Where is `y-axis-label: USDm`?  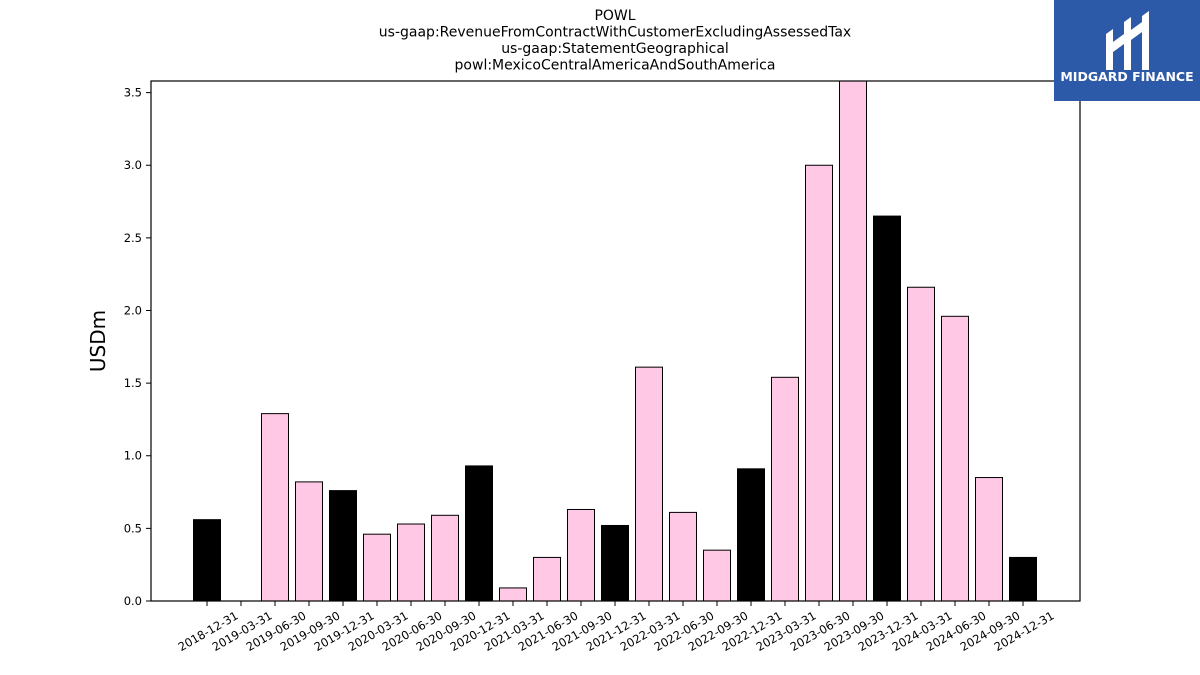
y-axis-label: USDm is located at coordinates (98, 341).